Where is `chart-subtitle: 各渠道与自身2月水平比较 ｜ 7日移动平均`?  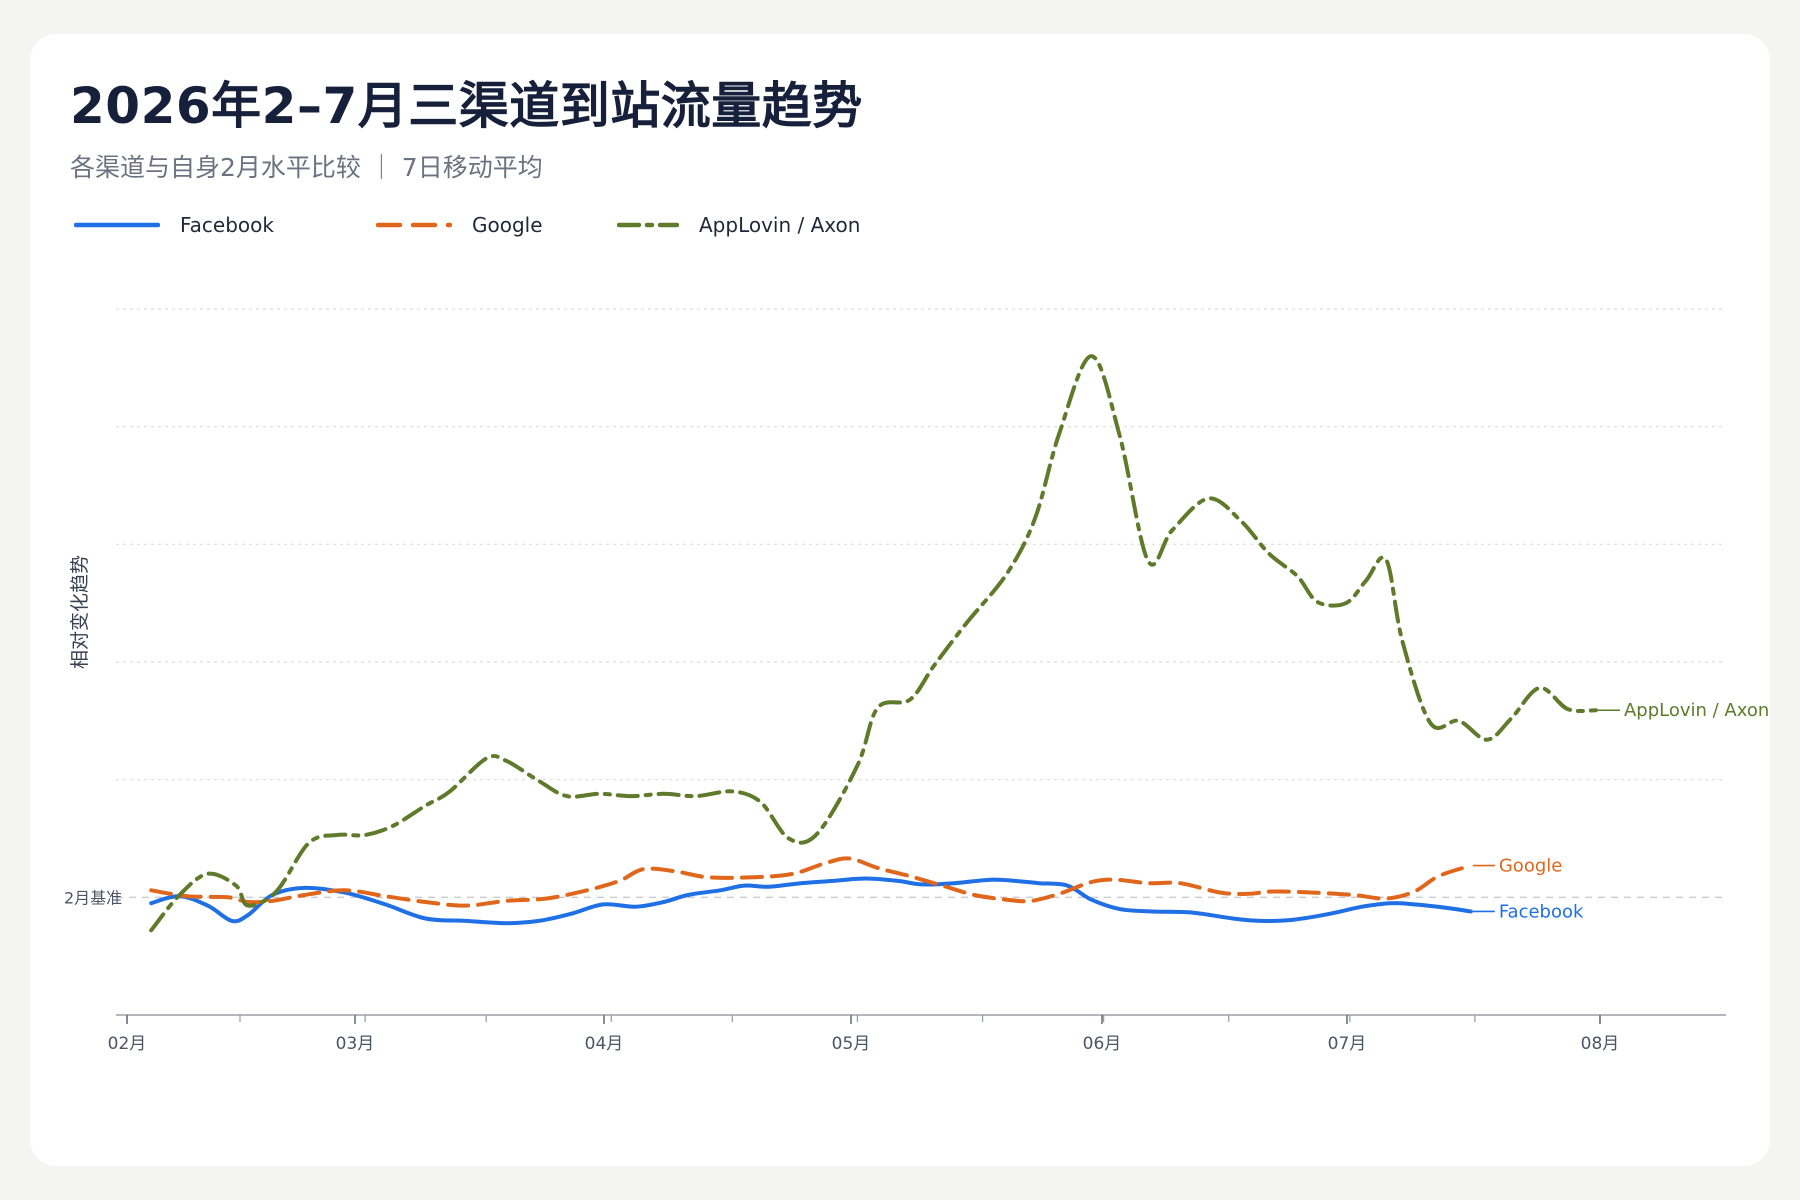 chart-subtitle: 各渠道与自身2月水平比较 ｜ 7日移动平均 is located at coordinates (306, 167).